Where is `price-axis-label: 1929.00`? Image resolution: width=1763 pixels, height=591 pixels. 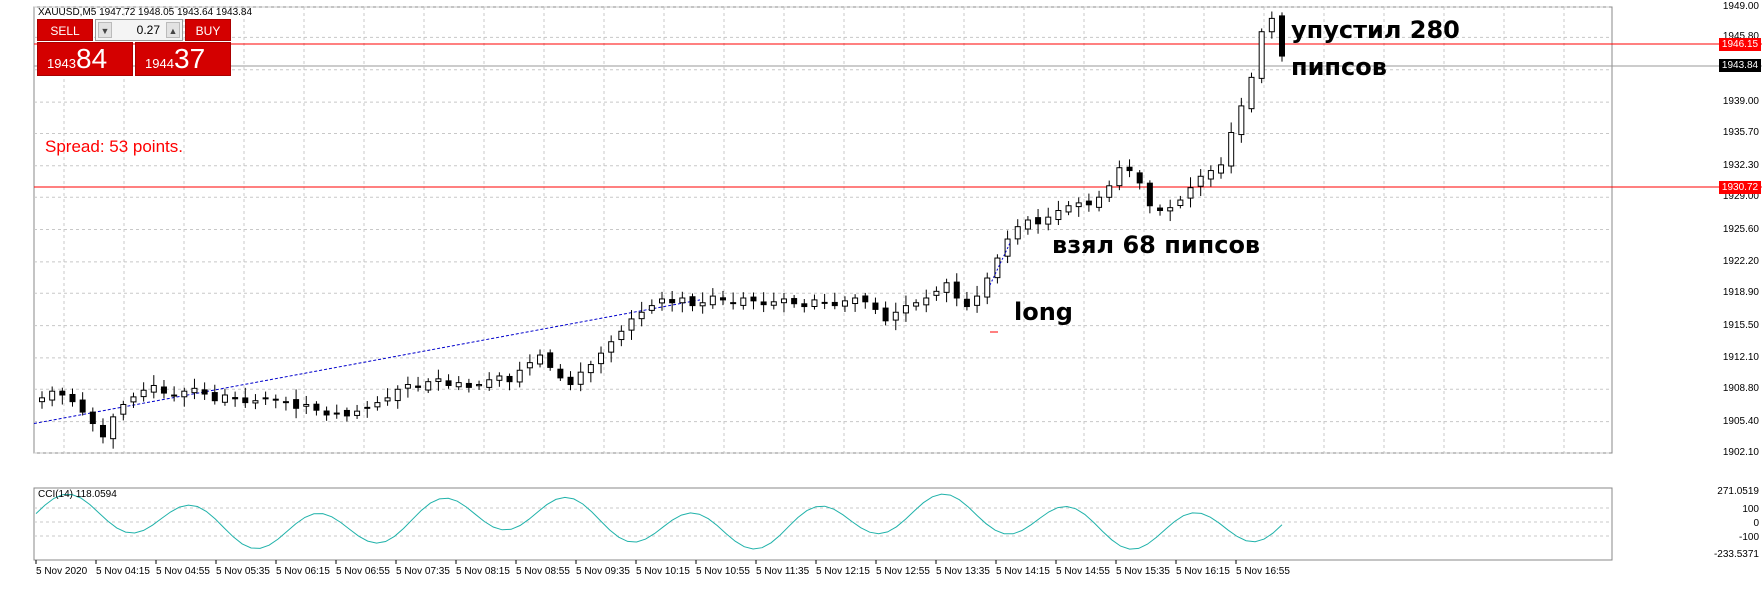
price-axis-label: 1929.00 is located at coordinates (1740, 197).